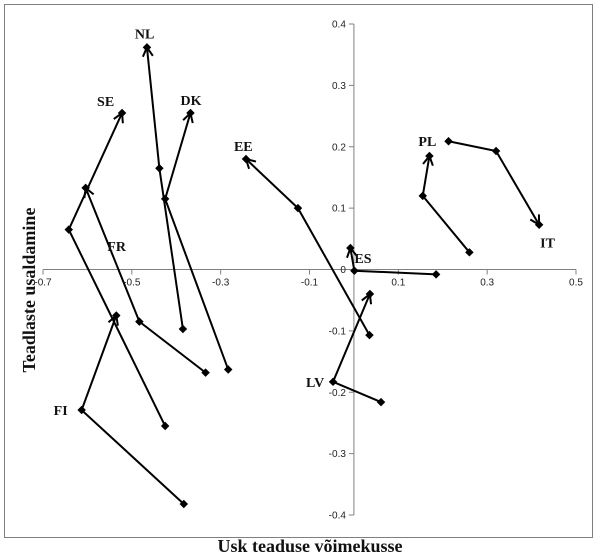  What do you see at coordinates (61, 411) in the screenshot?
I see `country-label-fi: FI` at bounding box center [61, 411].